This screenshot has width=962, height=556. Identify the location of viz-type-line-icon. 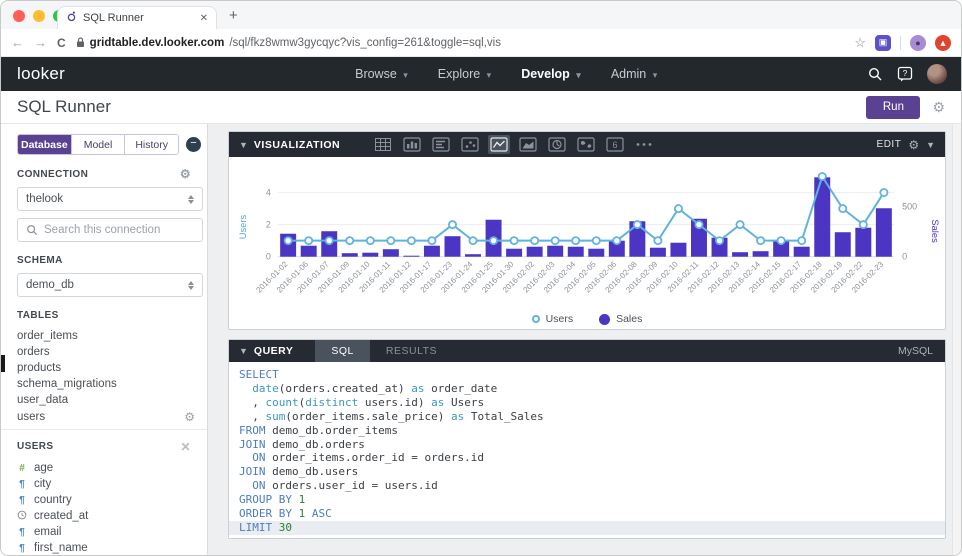
(499, 144).